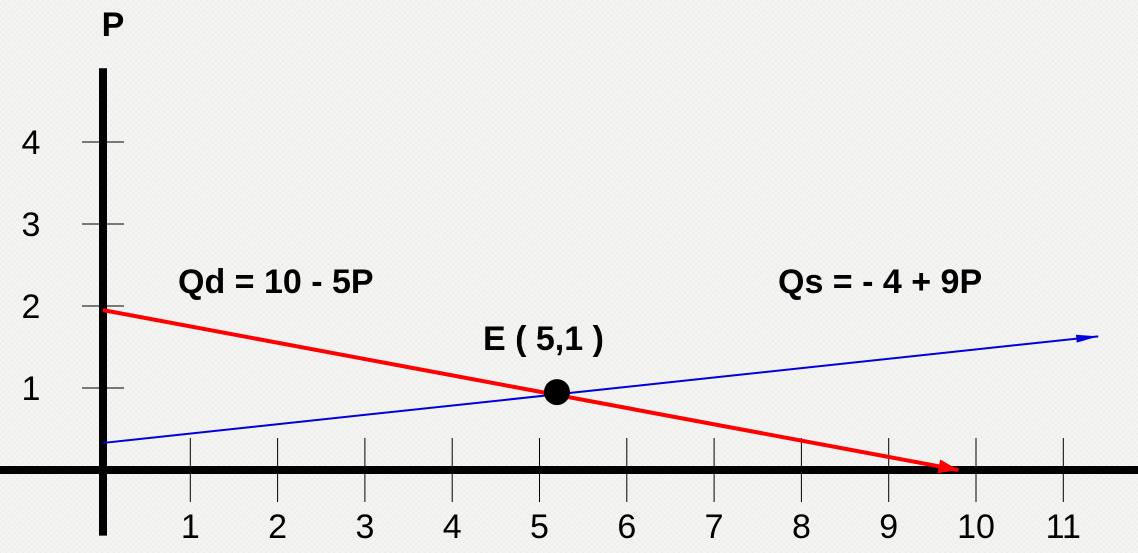 This screenshot has width=1138, height=553. I want to click on y-tick-label: 1, so click(31, 389).